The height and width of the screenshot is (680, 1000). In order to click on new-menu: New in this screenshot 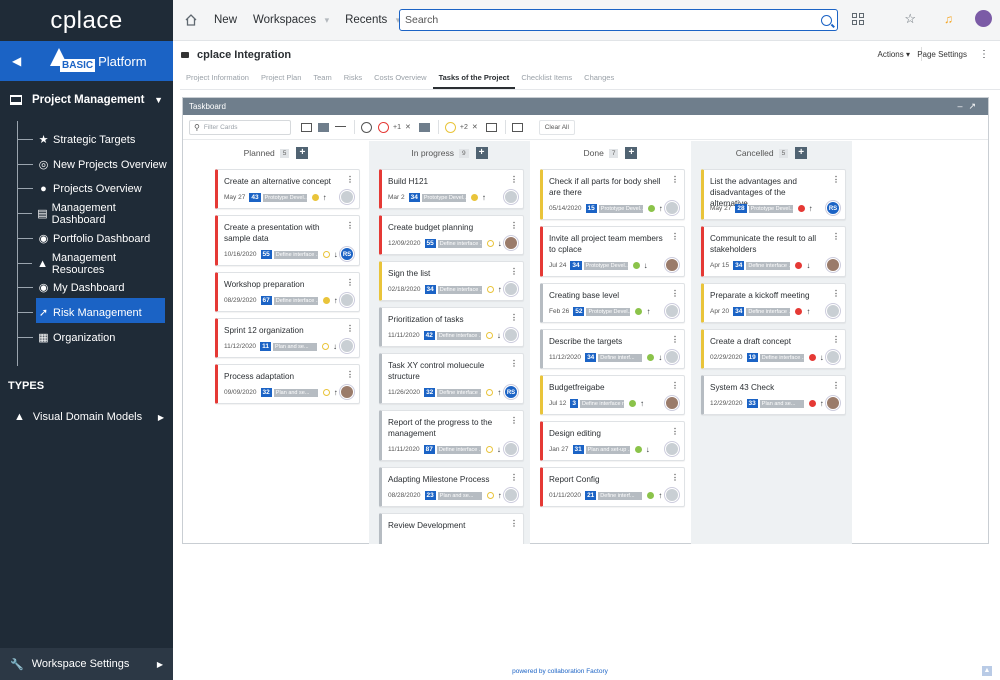, I will do `click(226, 20)`.